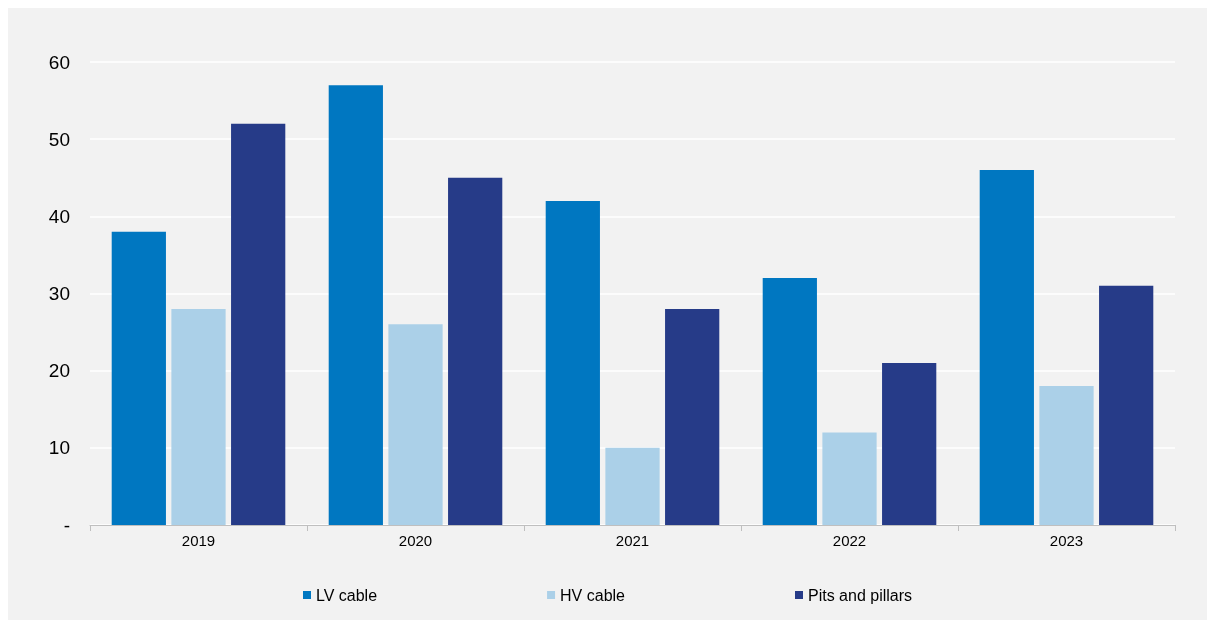 Image resolution: width=1215 pixels, height=628 pixels. Describe the element at coordinates (415, 540) in the screenshot. I see `x-tick-label: 2020` at that location.